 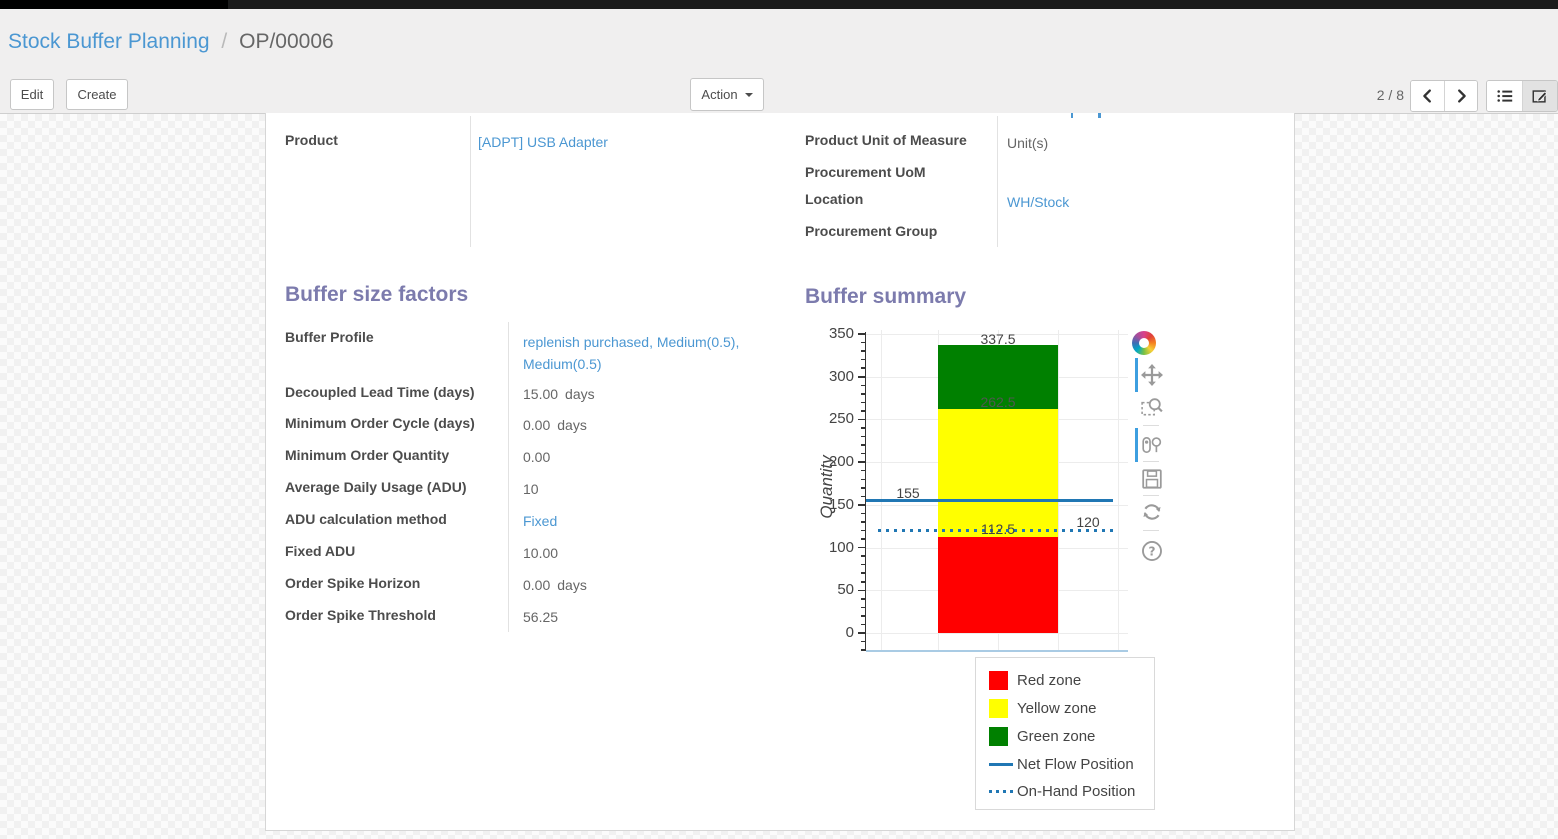 What do you see at coordinates (779, 4) in the screenshot?
I see `top-navbar` at bounding box center [779, 4].